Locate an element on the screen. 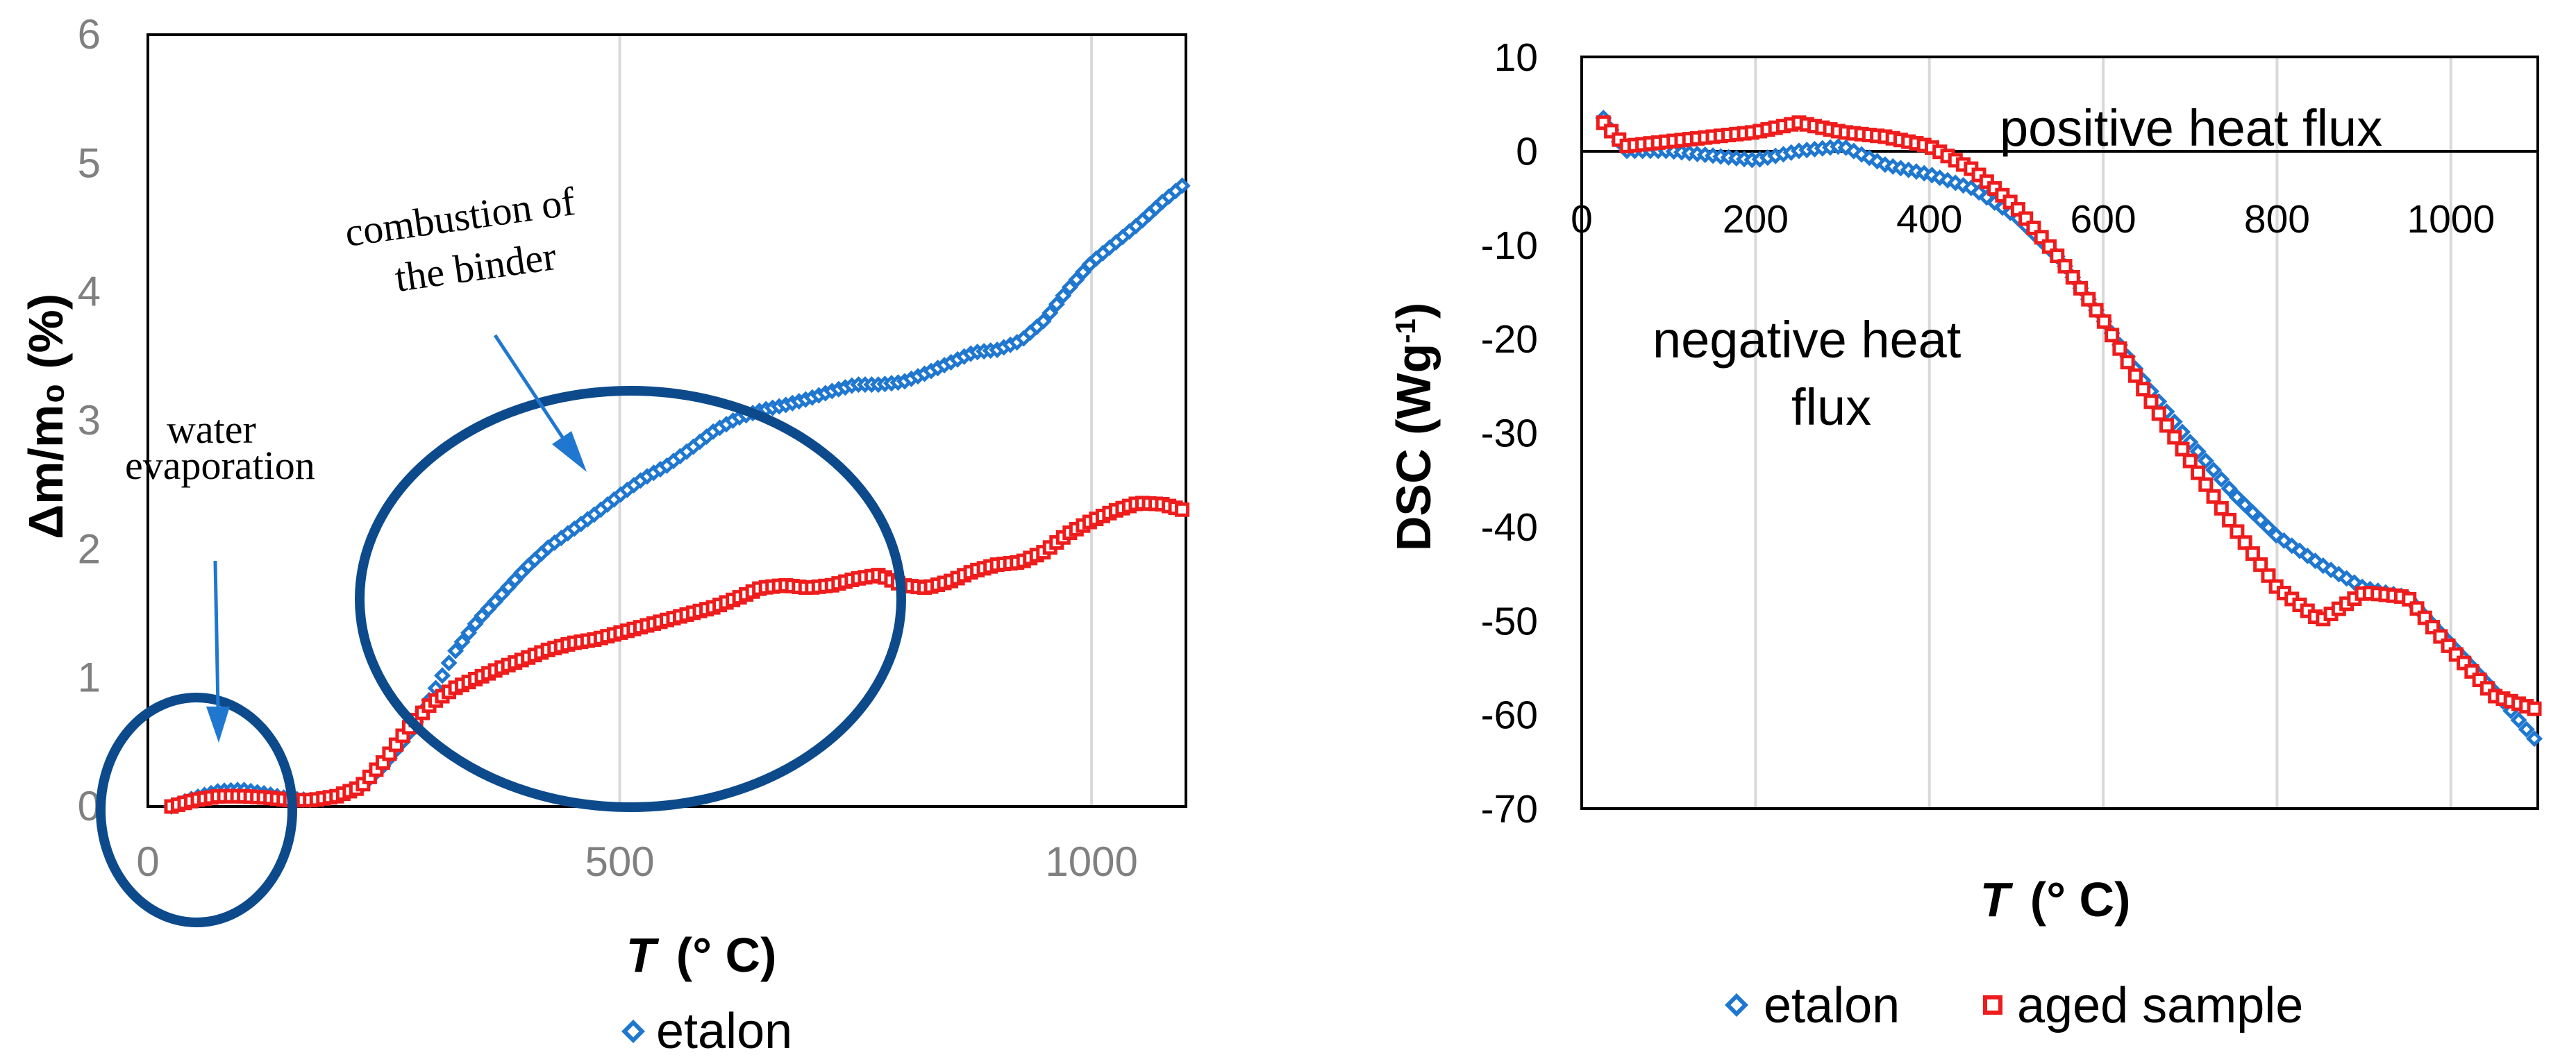 The height and width of the screenshot is (1064, 2576). dsc-x-tick-labels: 0 200 400 600 800 1000 is located at coordinates (2033, 219).